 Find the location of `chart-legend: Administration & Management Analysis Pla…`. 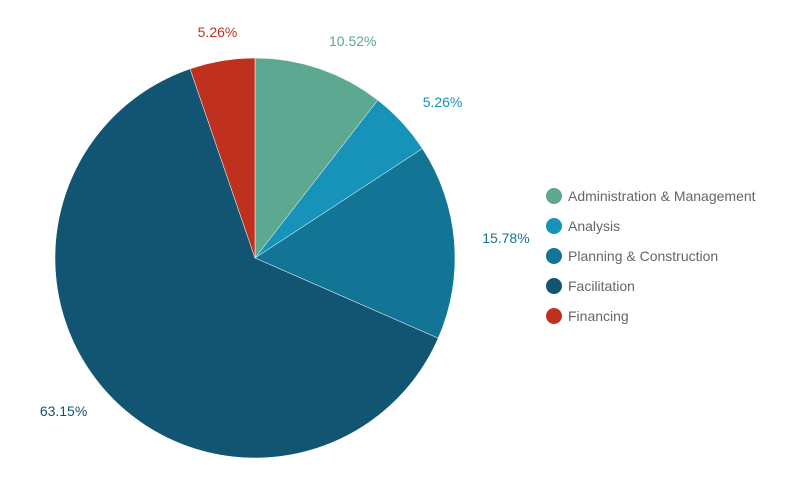

chart-legend: Administration & Management Analysis Pla… is located at coordinates (651, 256).